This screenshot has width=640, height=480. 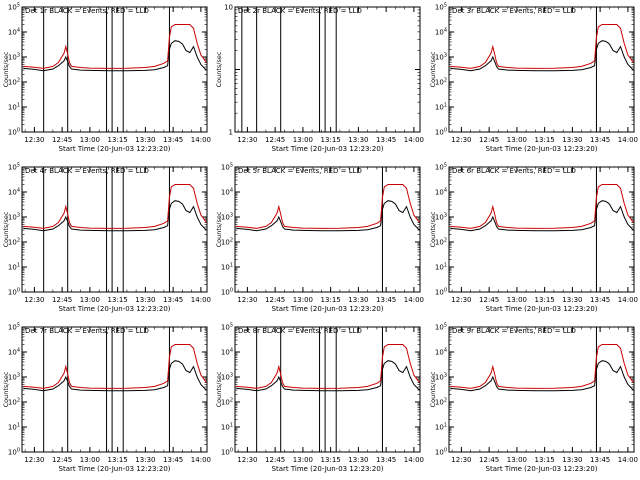 What do you see at coordinates (87, 171) in the screenshot?
I see `chart-title: Det 4r BLACK = Events, RED = LLD` at bounding box center [87, 171].